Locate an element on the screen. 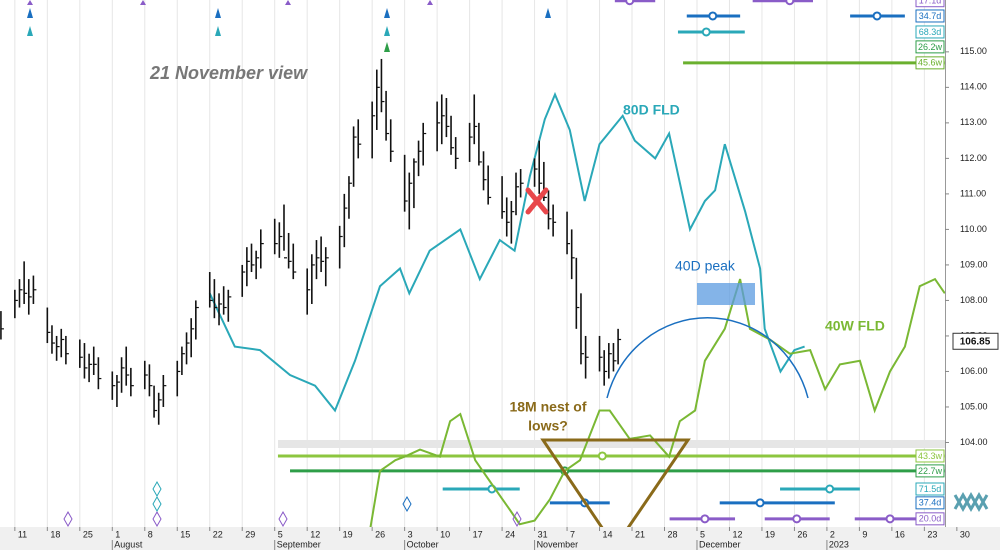  x-tick-label: 12 is located at coordinates (315, 534).